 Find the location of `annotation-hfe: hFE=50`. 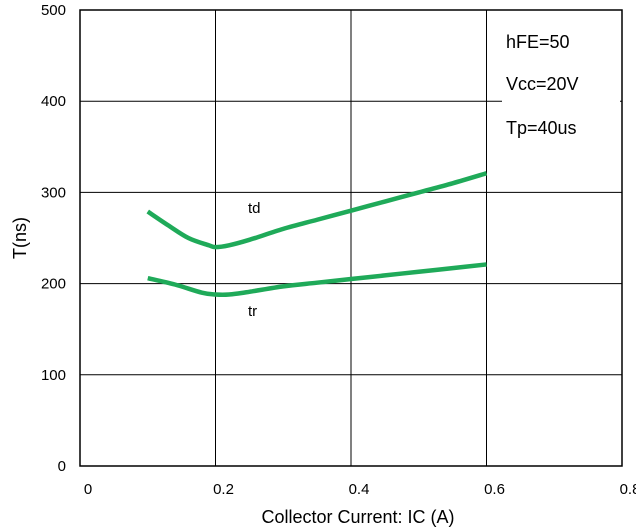

annotation-hfe: hFE=50 is located at coordinates (538, 42).